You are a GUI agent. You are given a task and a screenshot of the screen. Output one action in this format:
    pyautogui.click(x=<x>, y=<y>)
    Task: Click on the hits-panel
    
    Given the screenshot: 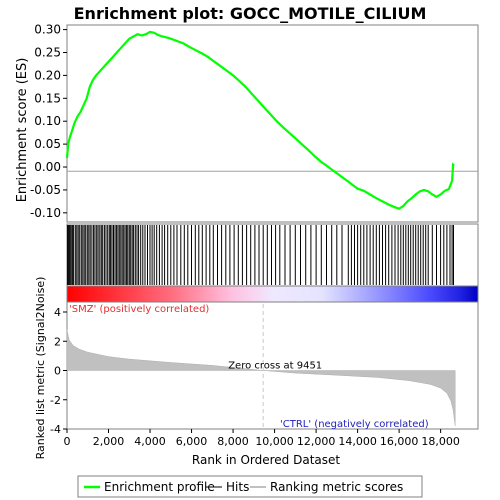 What is the action you would take?
    pyautogui.click(x=272, y=263)
    